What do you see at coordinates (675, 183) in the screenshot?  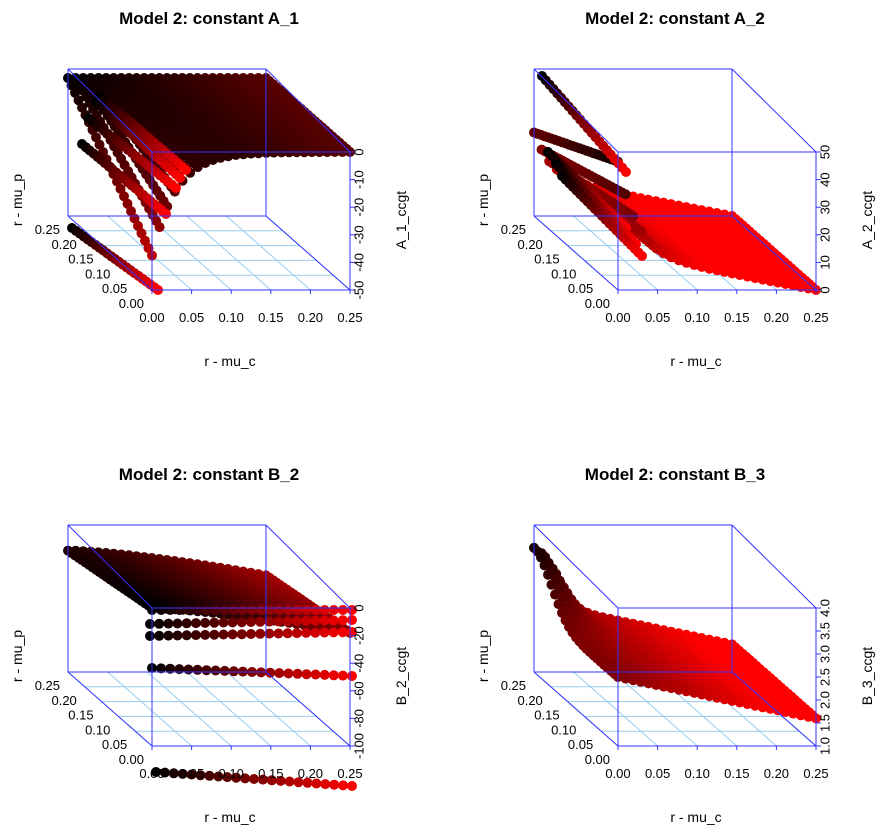 I see `data-points` at bounding box center [675, 183].